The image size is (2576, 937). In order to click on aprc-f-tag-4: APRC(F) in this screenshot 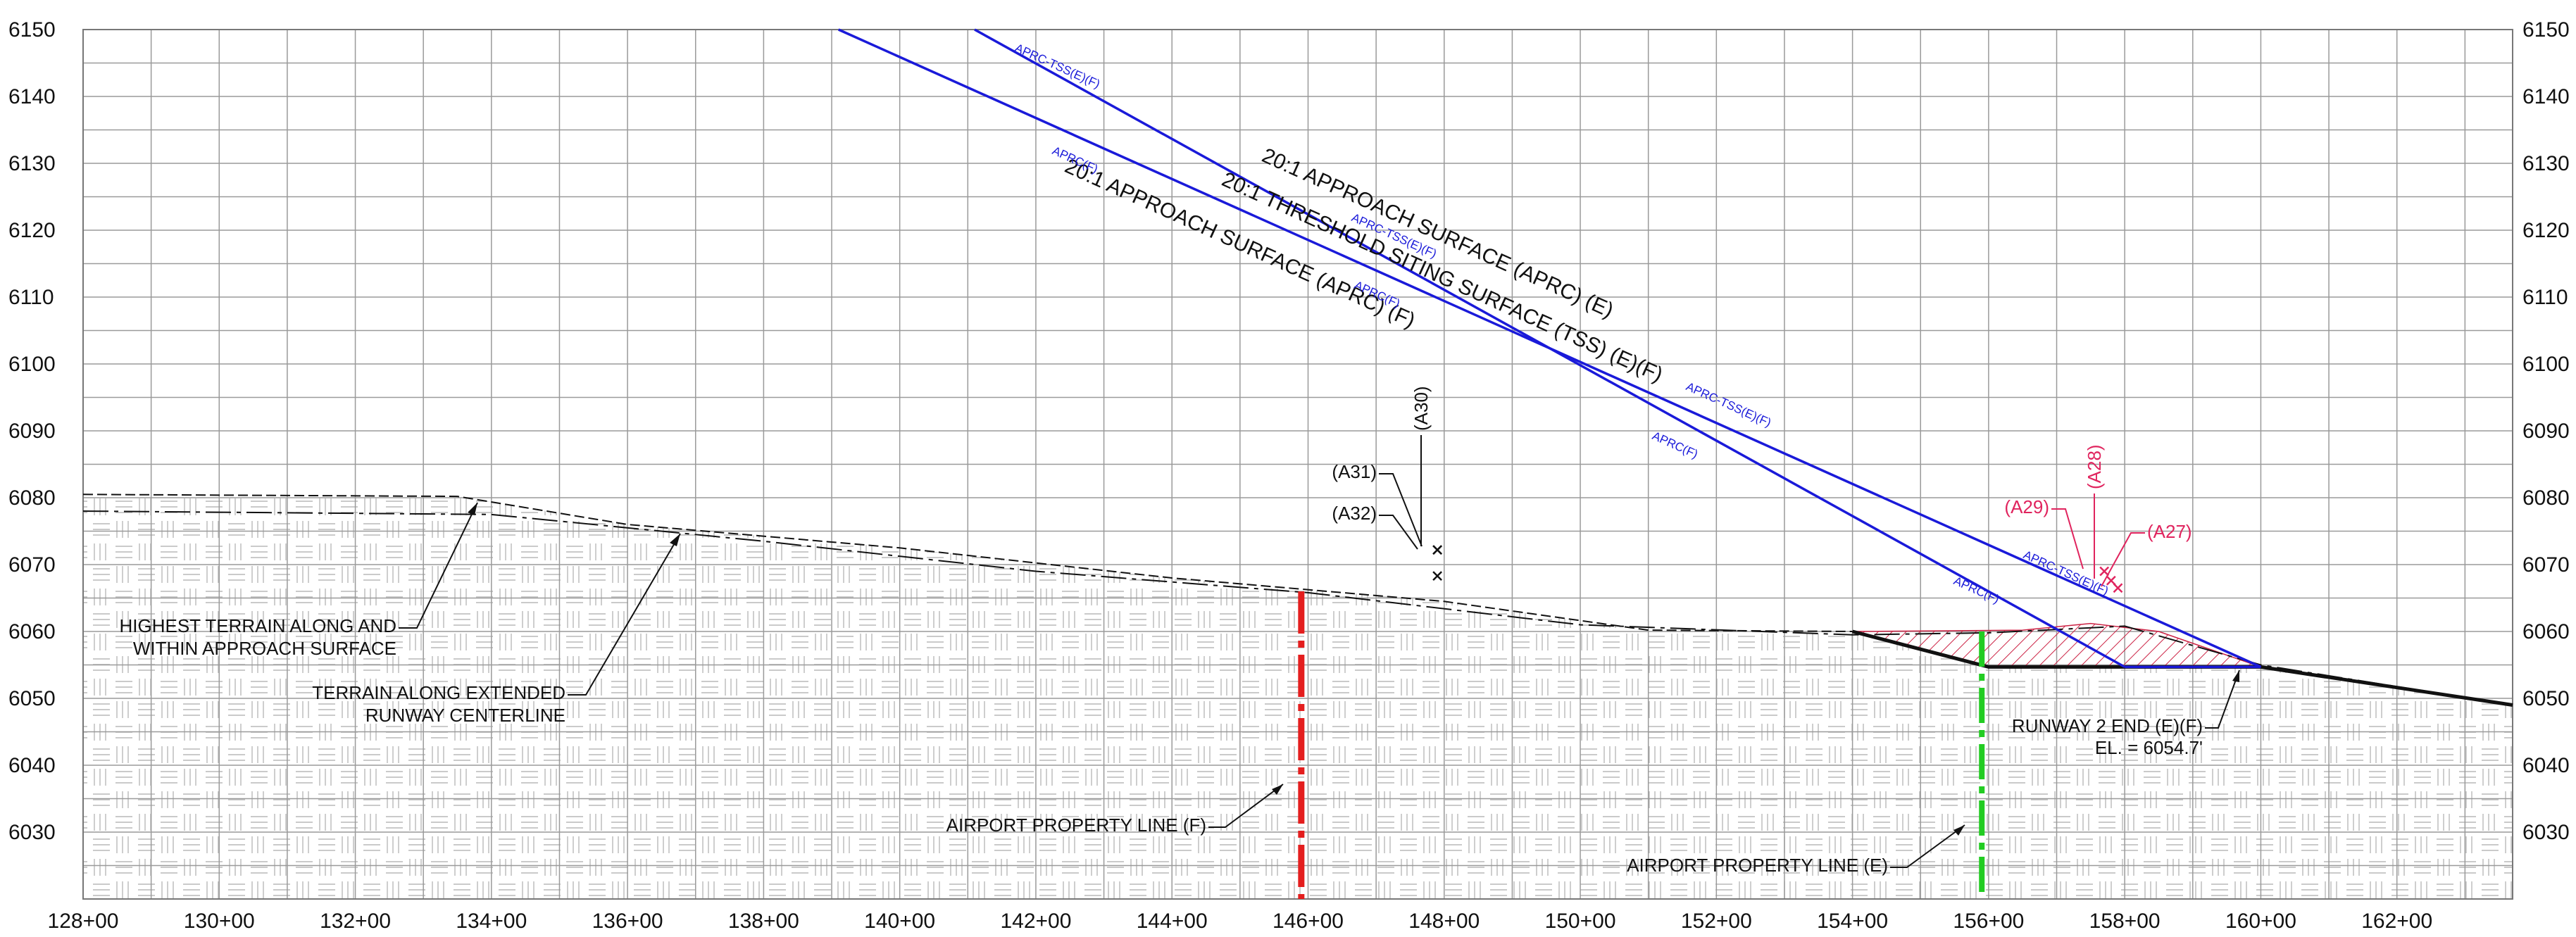, I will do `click(1976, 590)`.